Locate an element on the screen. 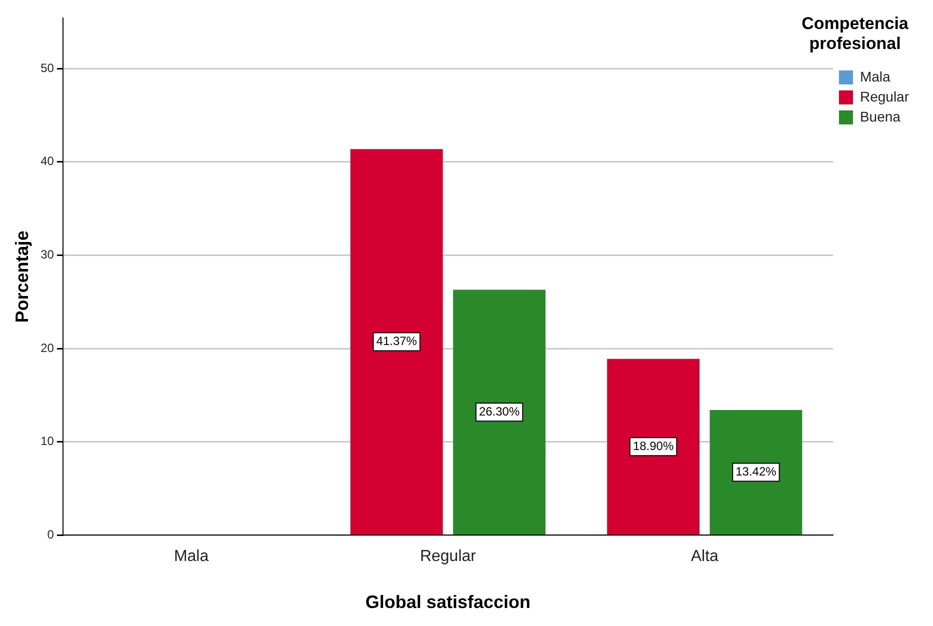 This screenshot has height=626, width=933. x-tick-label: Regular is located at coordinates (448, 557).